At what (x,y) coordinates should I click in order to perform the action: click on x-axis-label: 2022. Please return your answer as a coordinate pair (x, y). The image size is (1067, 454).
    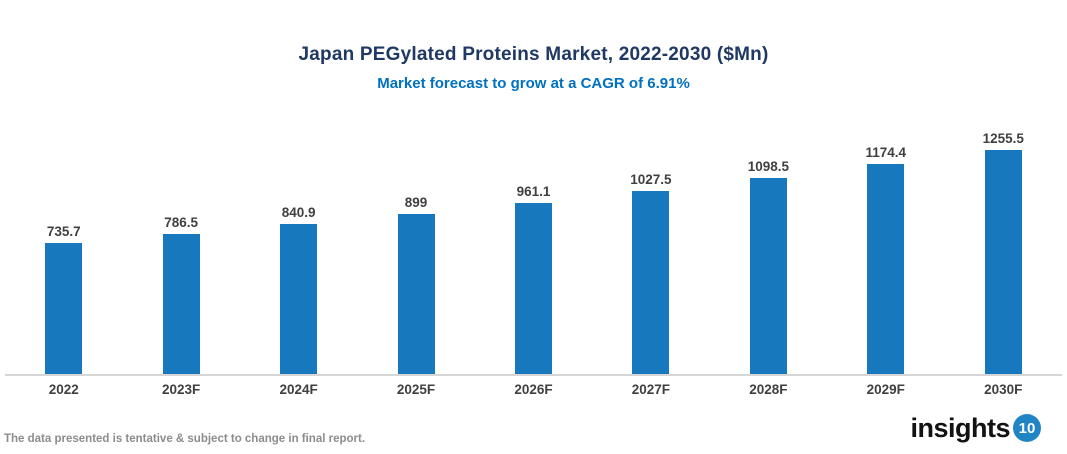
    Looking at the image, I should click on (63, 389).